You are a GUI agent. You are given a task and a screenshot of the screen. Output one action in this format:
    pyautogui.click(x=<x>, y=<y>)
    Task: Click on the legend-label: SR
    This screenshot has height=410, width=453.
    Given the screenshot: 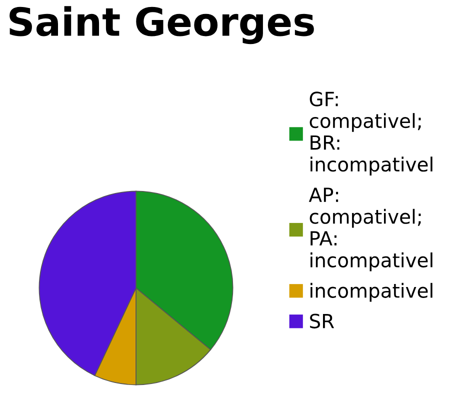 What is the action you would take?
    pyautogui.click(x=322, y=321)
    